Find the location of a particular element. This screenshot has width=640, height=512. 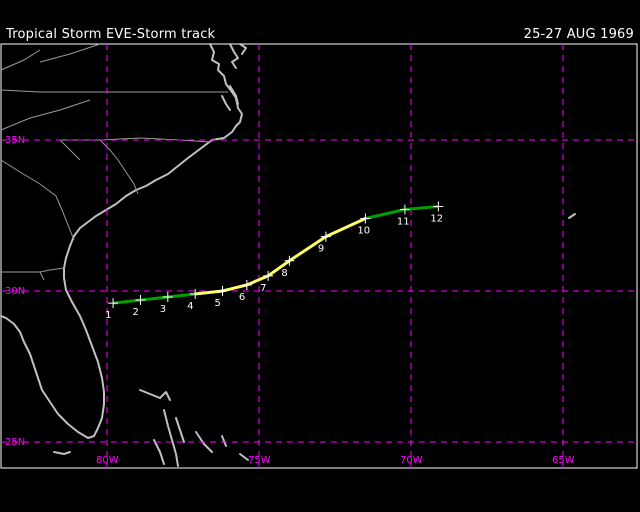

track-point-label: 10 is located at coordinates (363, 231).